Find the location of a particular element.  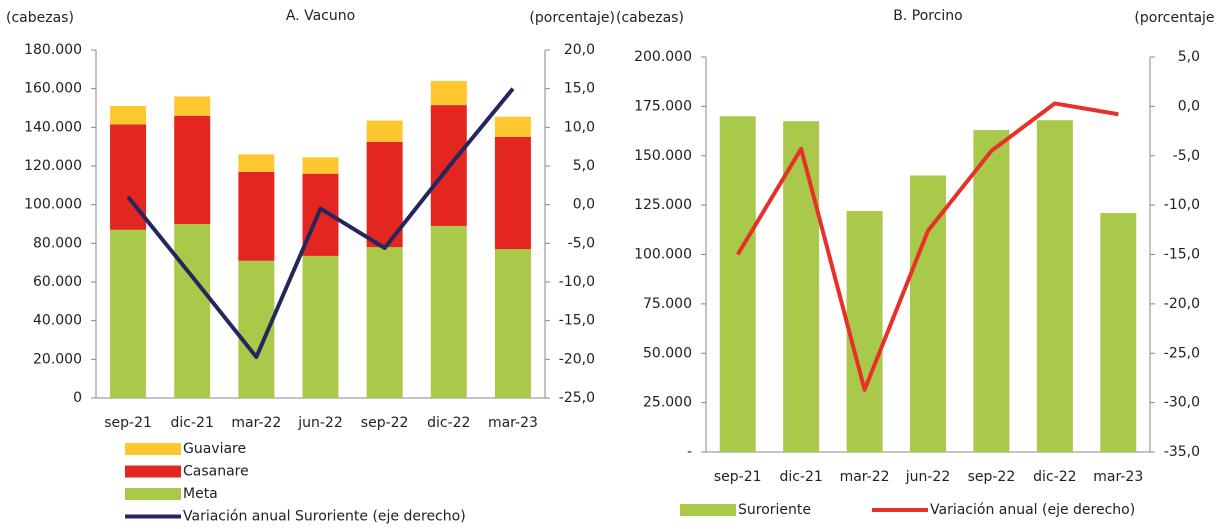

y-tick-label: 75.000 is located at coordinates (667, 304).